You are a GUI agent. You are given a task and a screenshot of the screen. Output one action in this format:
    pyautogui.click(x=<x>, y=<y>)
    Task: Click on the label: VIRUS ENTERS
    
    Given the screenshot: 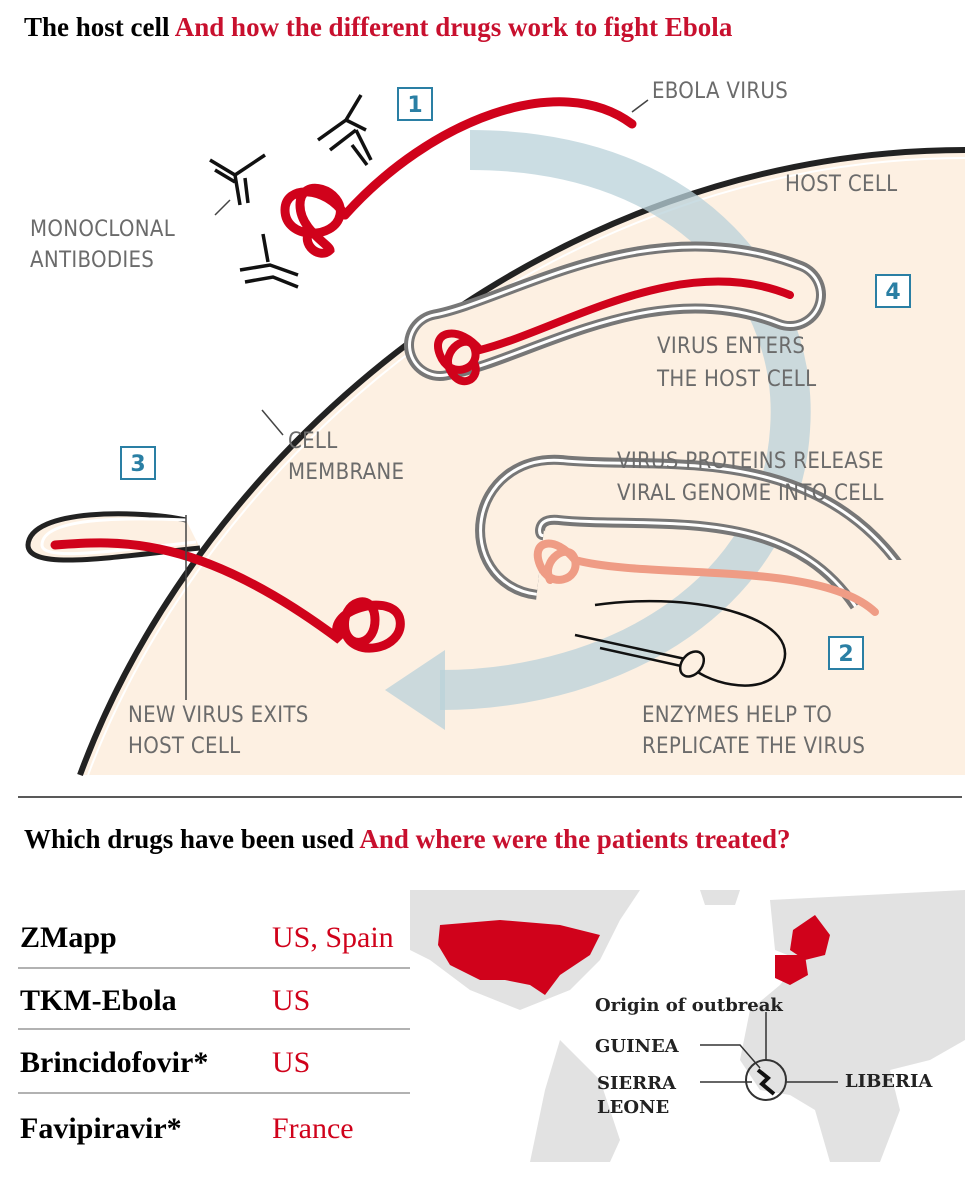 What is the action you would take?
    pyautogui.click(x=731, y=346)
    